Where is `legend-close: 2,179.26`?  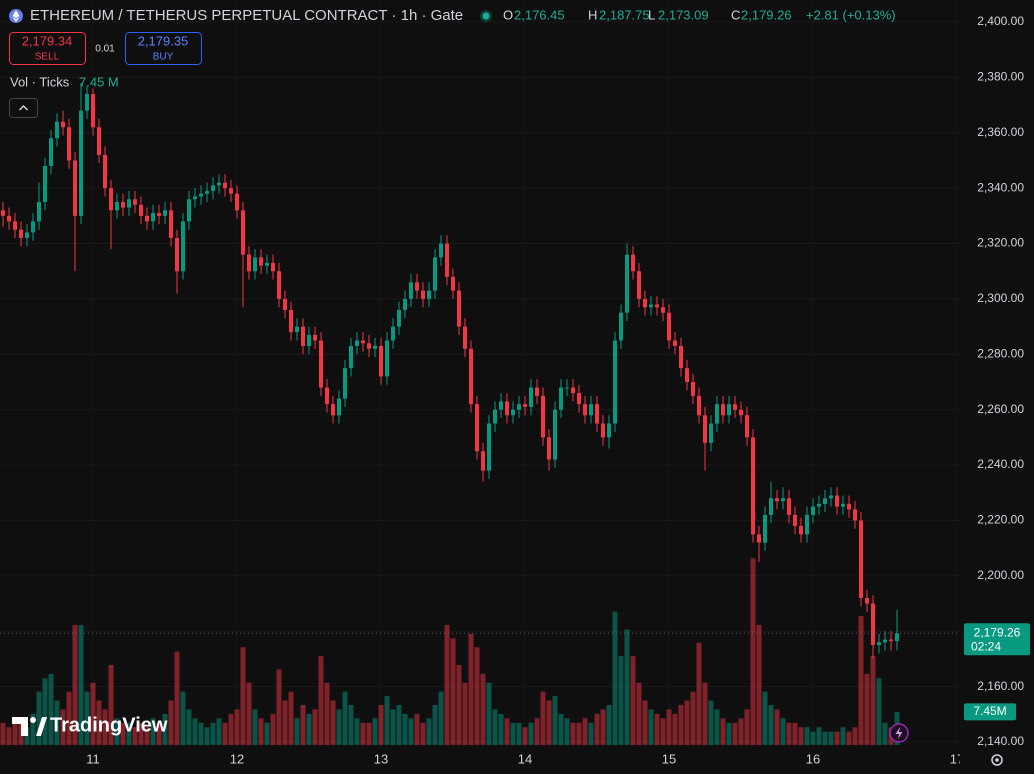 legend-close: 2,179.26 is located at coordinates (766, 14).